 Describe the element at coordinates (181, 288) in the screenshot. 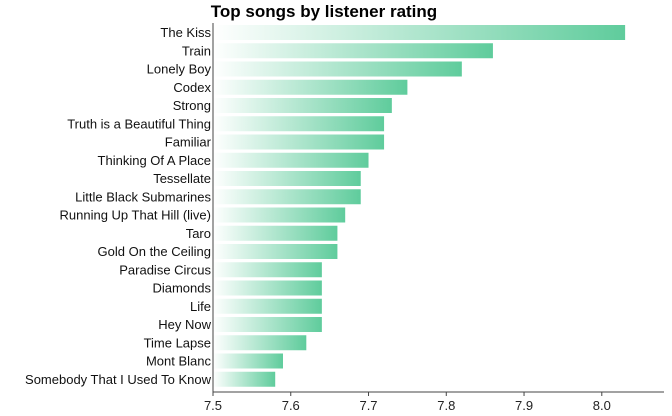

I see `category-label: Diamonds` at that location.